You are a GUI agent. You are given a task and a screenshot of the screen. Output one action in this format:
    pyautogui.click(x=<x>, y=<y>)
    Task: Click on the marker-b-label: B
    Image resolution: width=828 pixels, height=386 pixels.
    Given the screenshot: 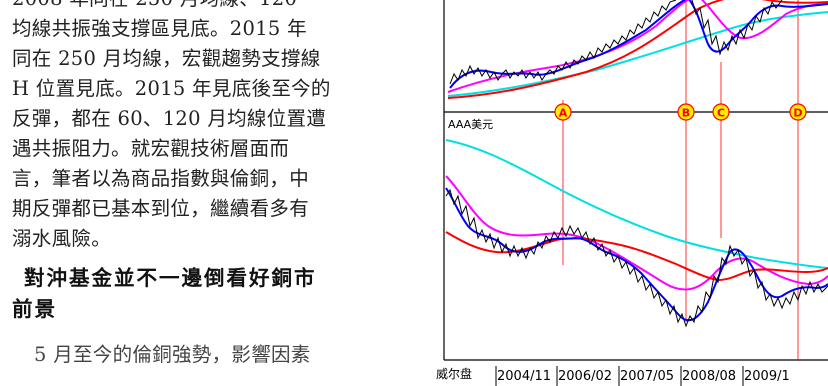 What is the action you would take?
    pyautogui.click(x=686, y=113)
    